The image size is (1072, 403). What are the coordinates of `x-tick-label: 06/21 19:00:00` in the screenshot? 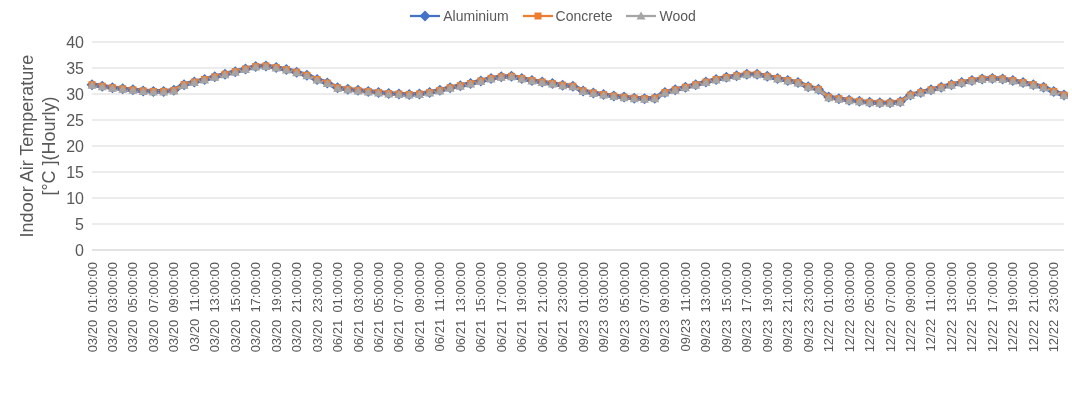 It's located at (522, 307).